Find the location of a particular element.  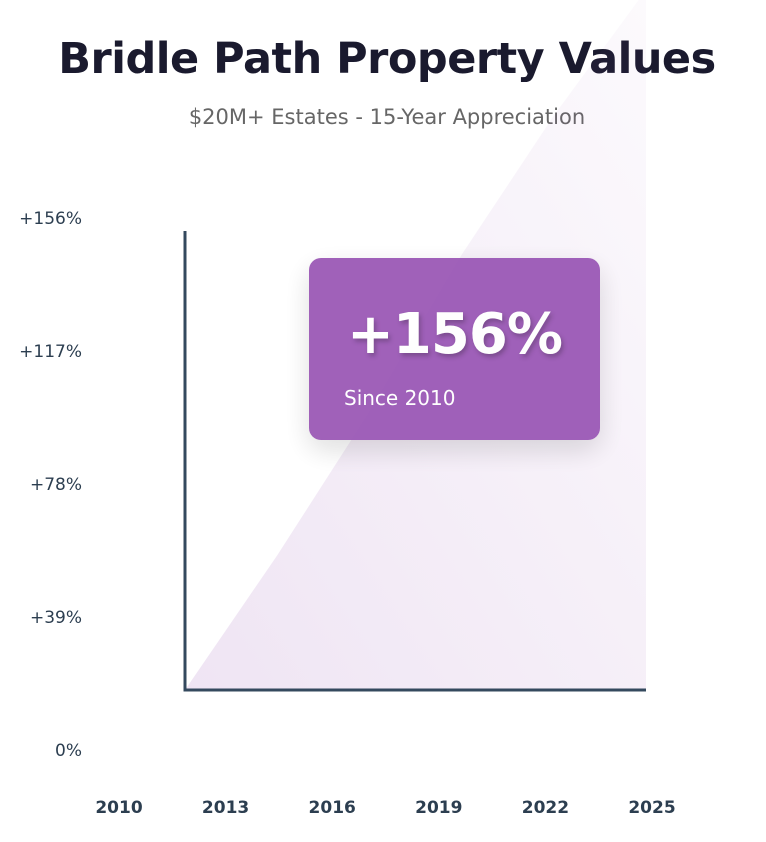

total-growth-label: Since 2010 is located at coordinates (400, 398).